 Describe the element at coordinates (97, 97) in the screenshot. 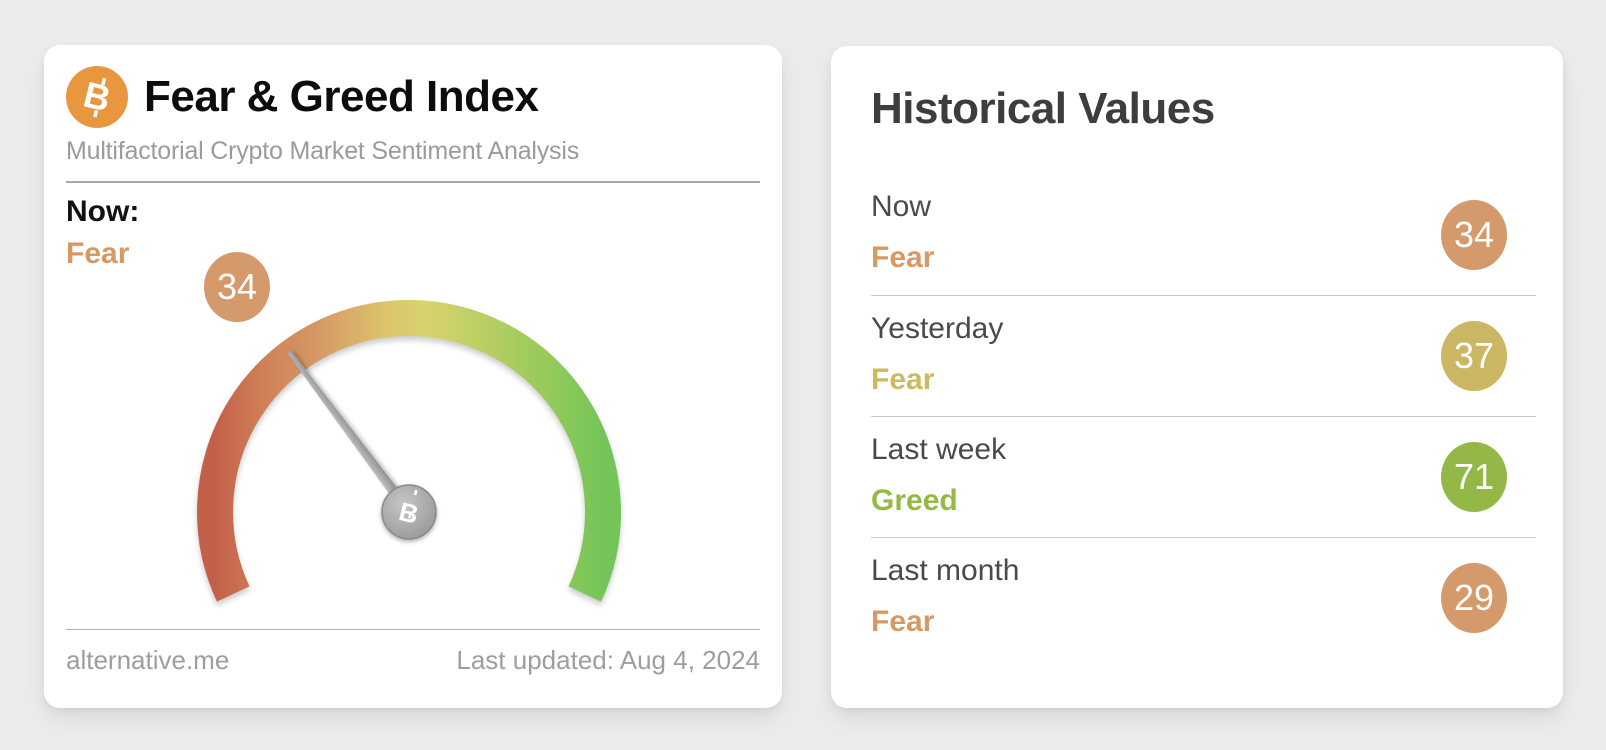

I see `bitcoin-icon: B` at that location.